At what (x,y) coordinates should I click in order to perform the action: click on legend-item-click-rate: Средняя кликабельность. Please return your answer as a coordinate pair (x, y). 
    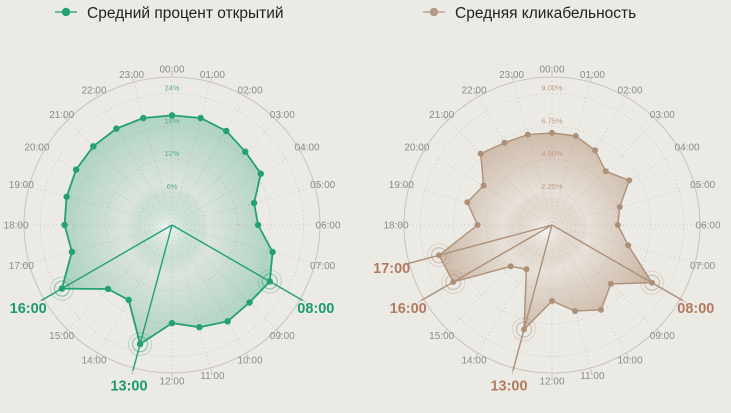
    Looking at the image, I should click on (529, 14).